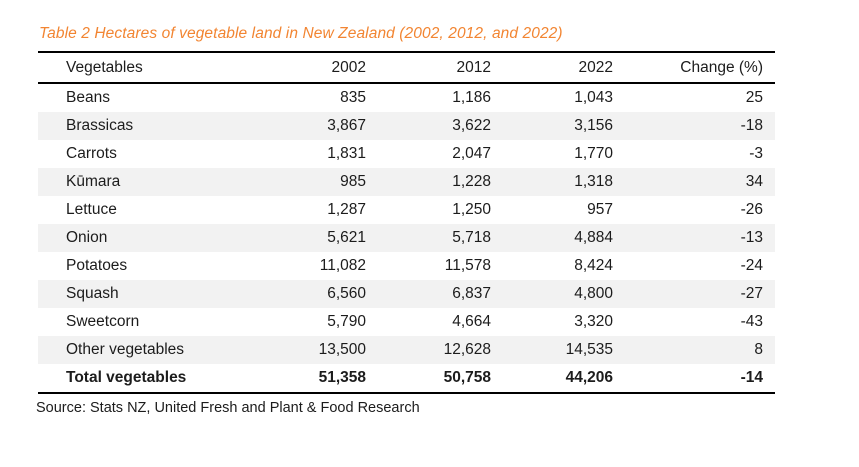 This screenshot has width=859, height=467. I want to click on cell-value: -14, so click(751, 377).